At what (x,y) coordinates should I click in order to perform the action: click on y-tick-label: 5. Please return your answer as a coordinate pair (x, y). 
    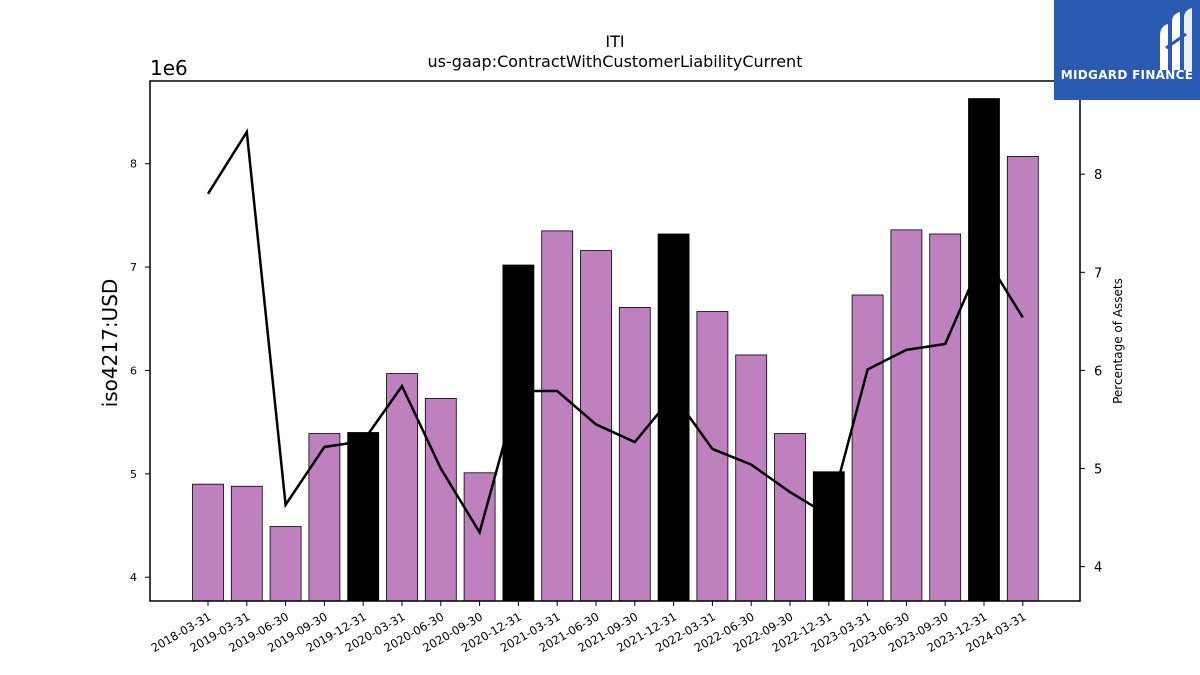
    Looking at the image, I should click on (133, 474).